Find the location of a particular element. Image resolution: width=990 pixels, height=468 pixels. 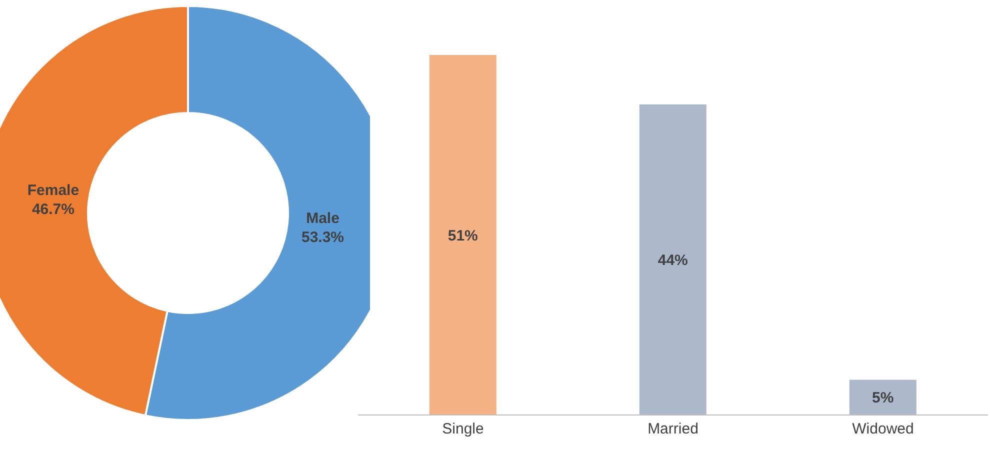

slice-label: Female is located at coordinates (53, 190).